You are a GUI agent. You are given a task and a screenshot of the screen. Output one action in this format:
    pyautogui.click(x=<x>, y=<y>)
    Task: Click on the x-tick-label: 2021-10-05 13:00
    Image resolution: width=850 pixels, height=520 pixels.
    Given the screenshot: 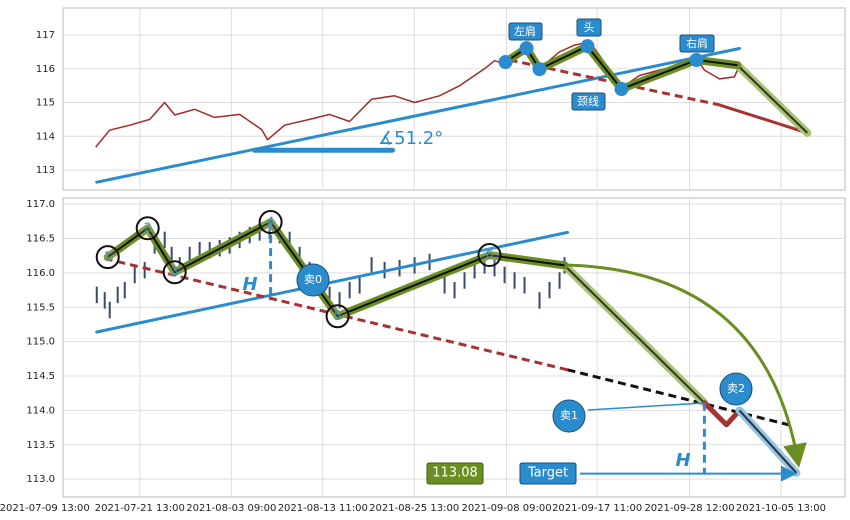 What is the action you would take?
    pyautogui.click(x=781, y=508)
    